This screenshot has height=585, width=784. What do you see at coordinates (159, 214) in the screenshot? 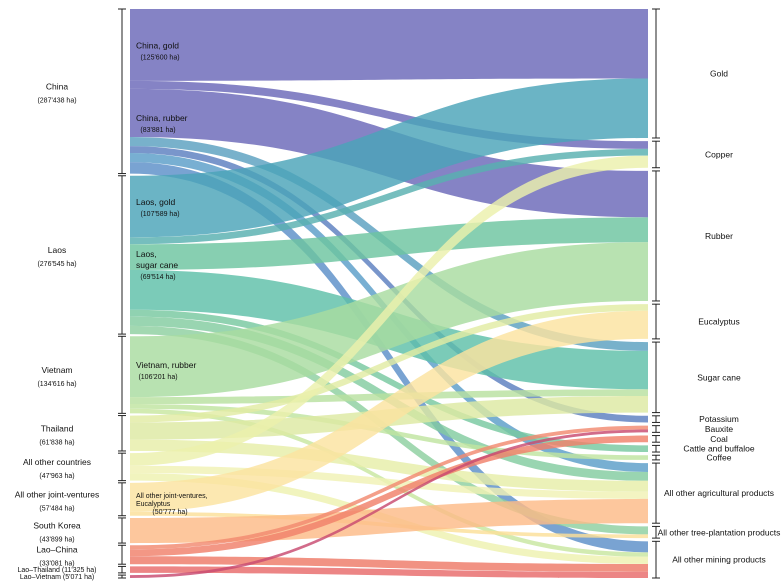
I see `sub-value-2: (107'589 ha)` at bounding box center [159, 214].